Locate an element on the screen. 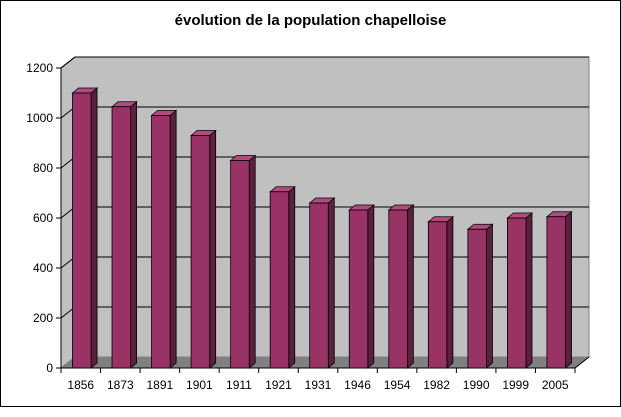 Image resolution: width=621 pixels, height=417 pixels. x-tick-label: 1990 is located at coordinates (476, 385).